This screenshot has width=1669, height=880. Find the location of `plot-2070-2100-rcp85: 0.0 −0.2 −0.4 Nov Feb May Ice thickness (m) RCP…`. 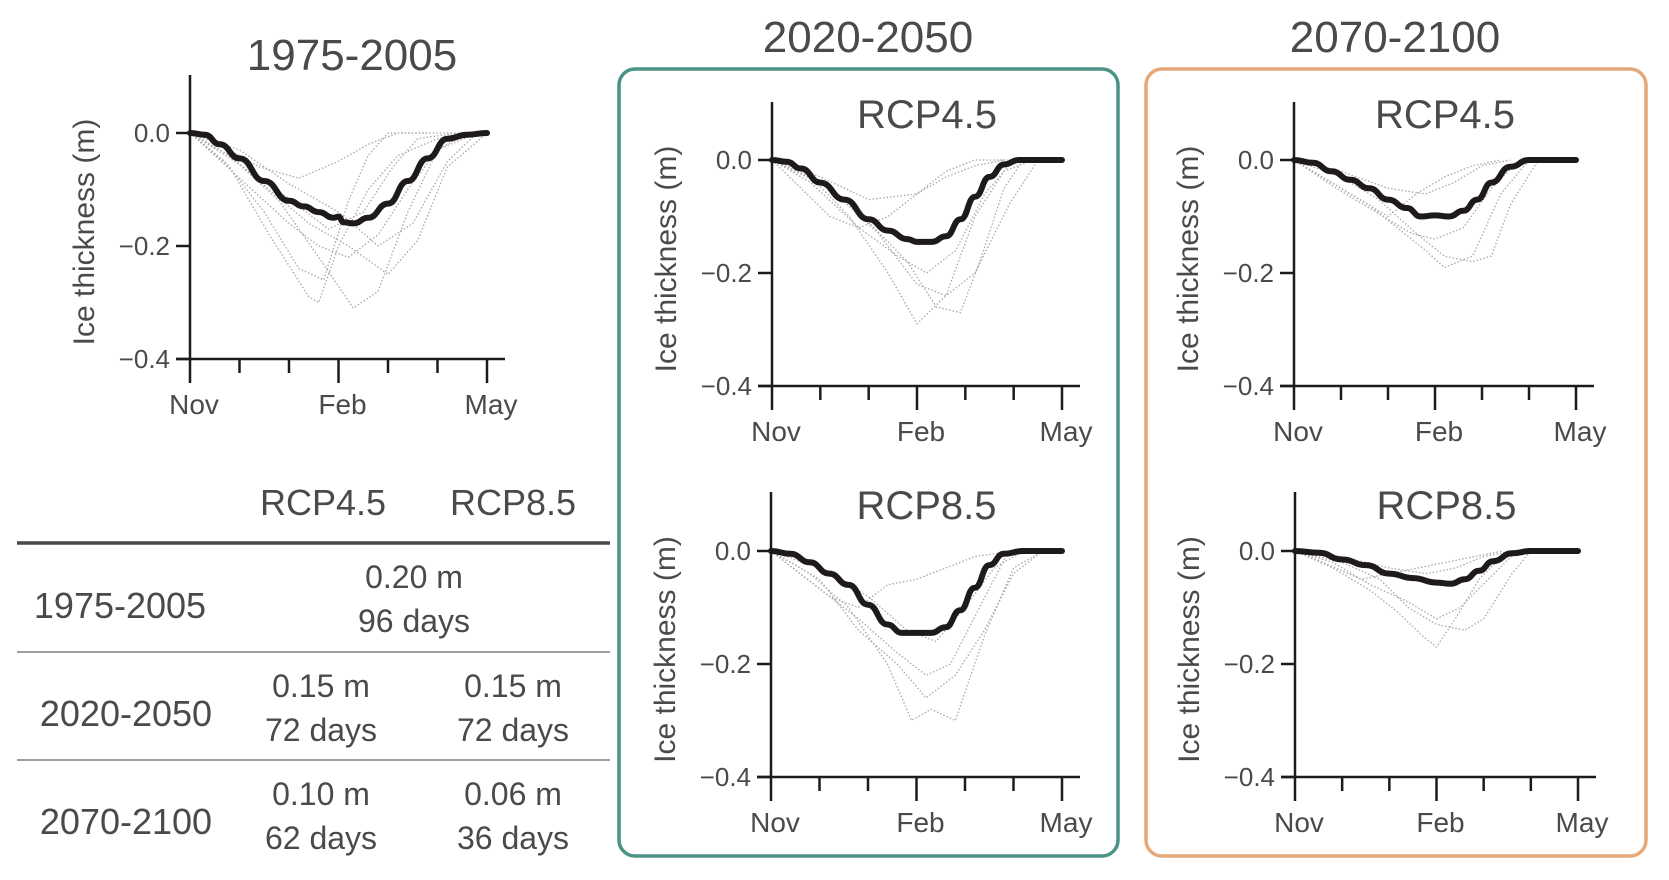

plot-2070-2100-rcp85: 0.0 −0.2 −0.4 Nov Feb May Ice thickness (m) RCP… is located at coordinates (1390, 661).